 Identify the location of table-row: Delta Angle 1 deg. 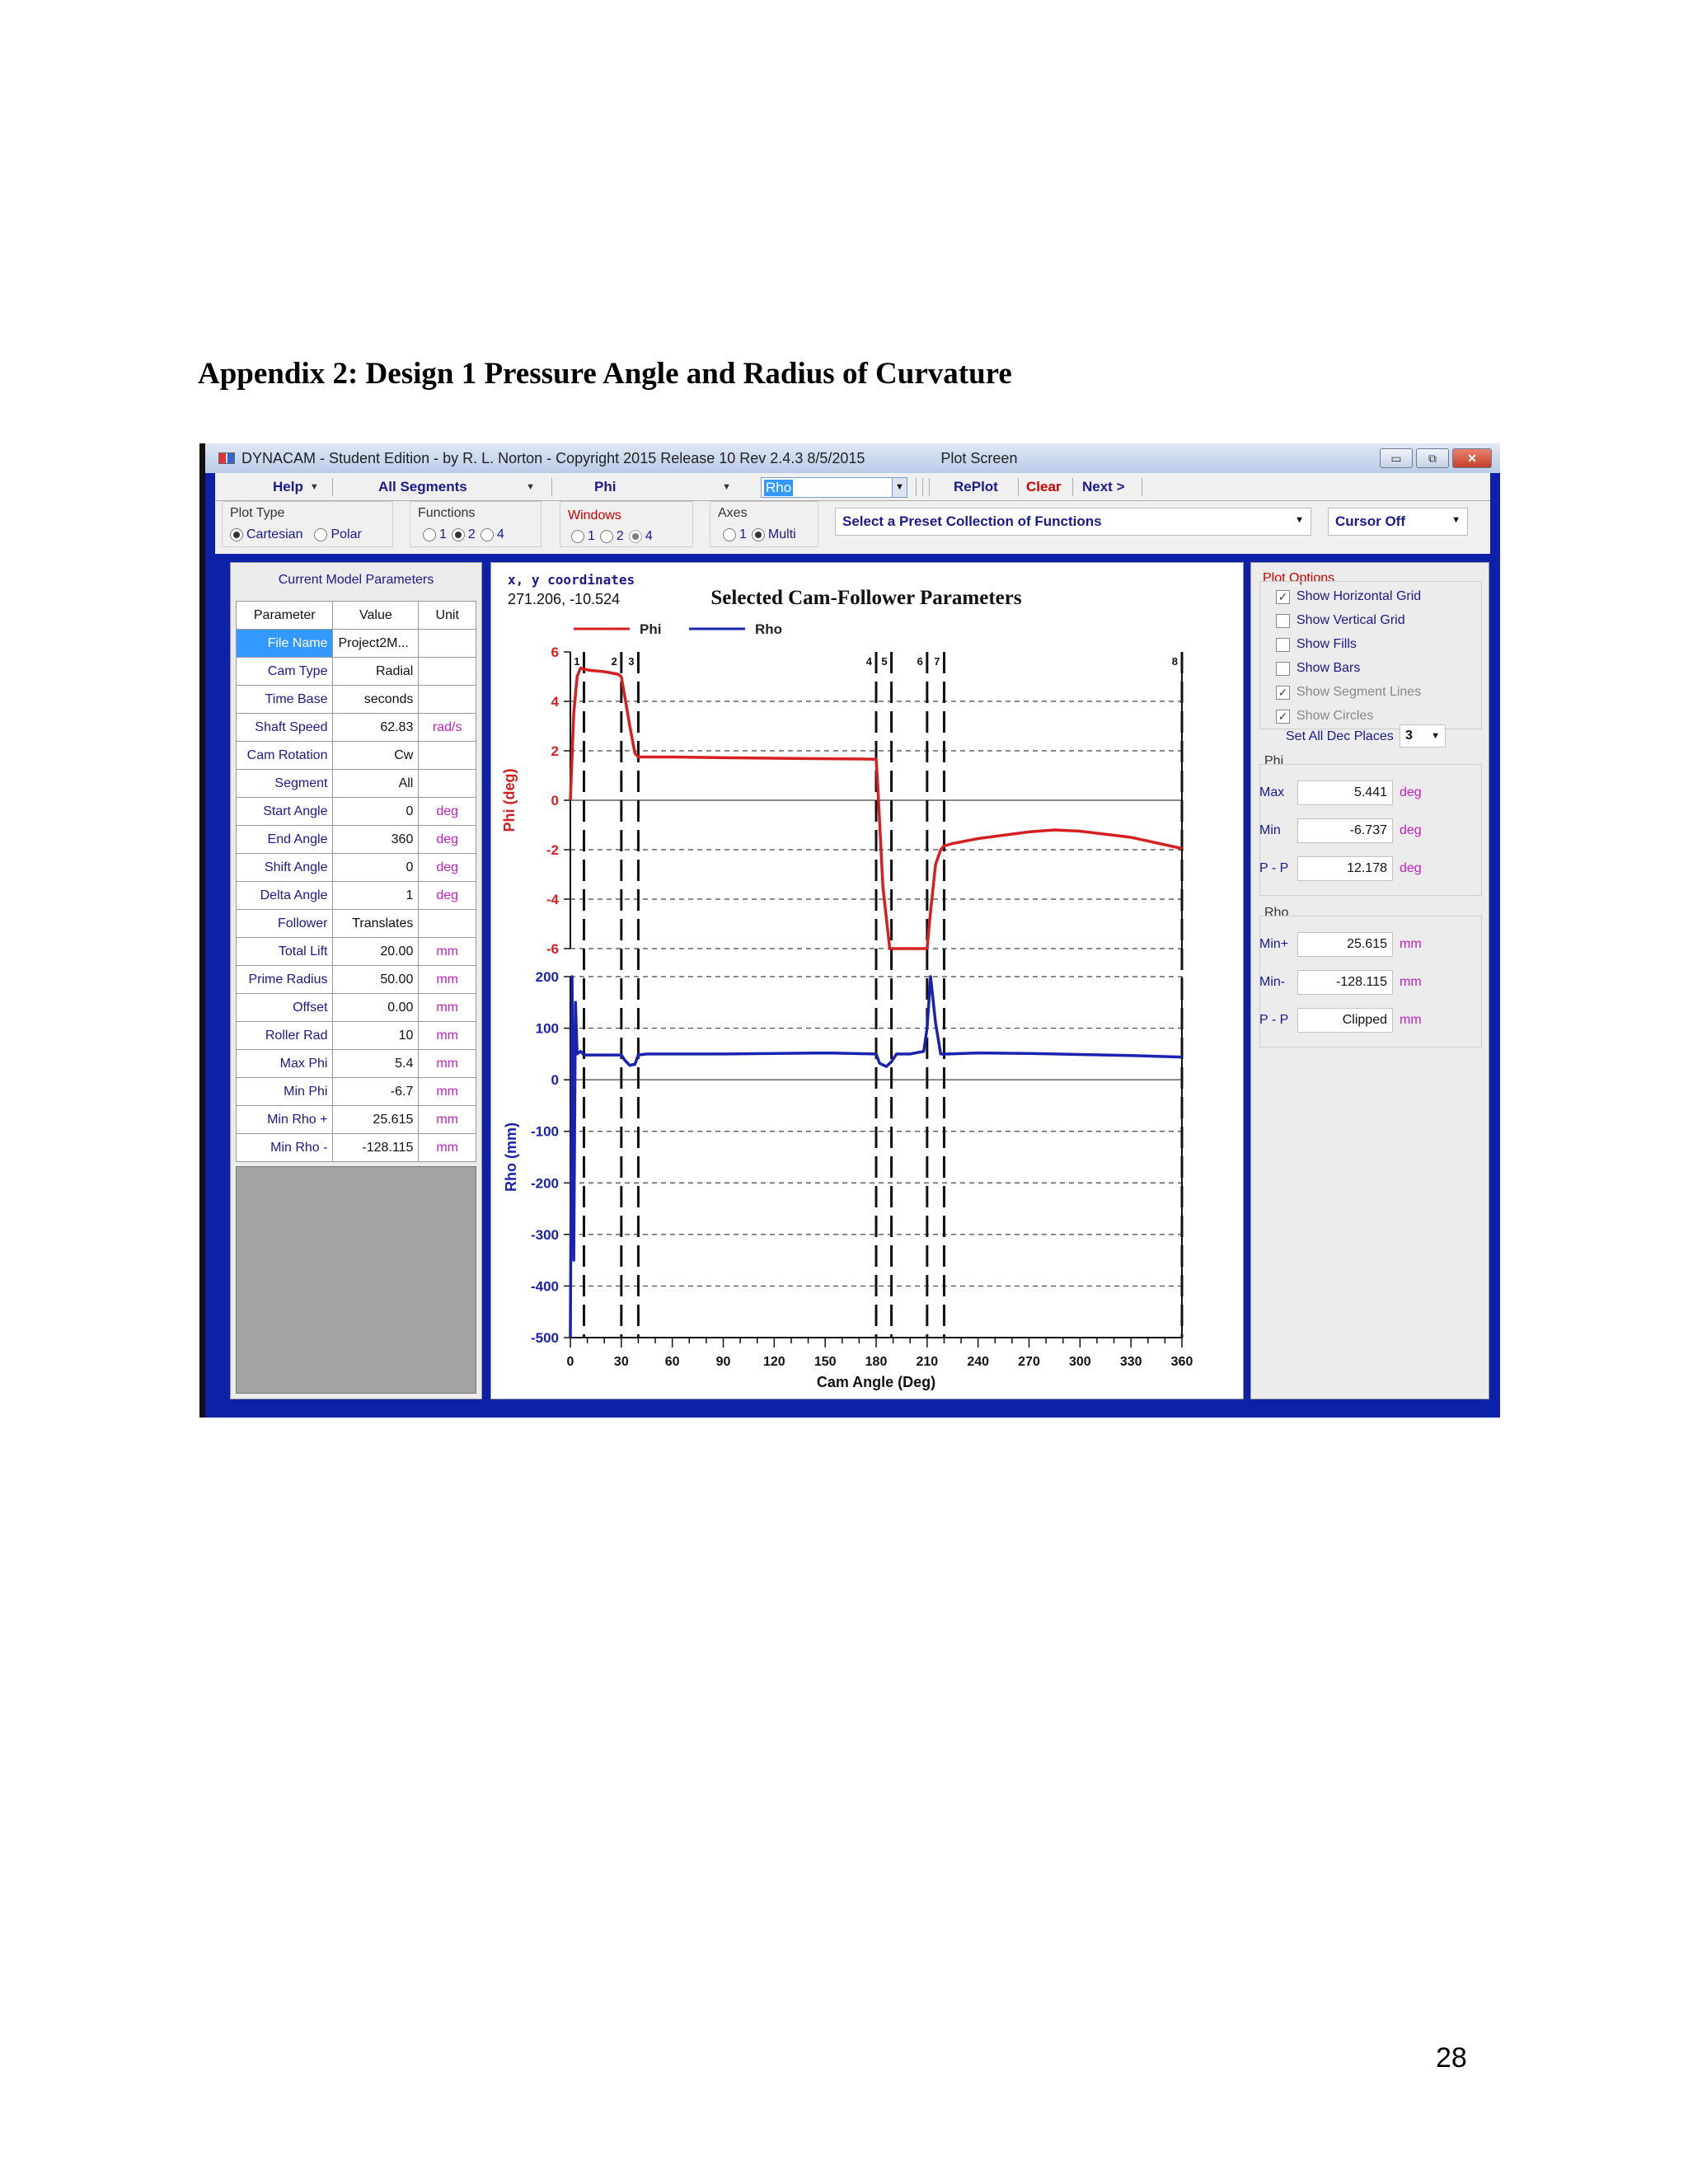
(355, 895).